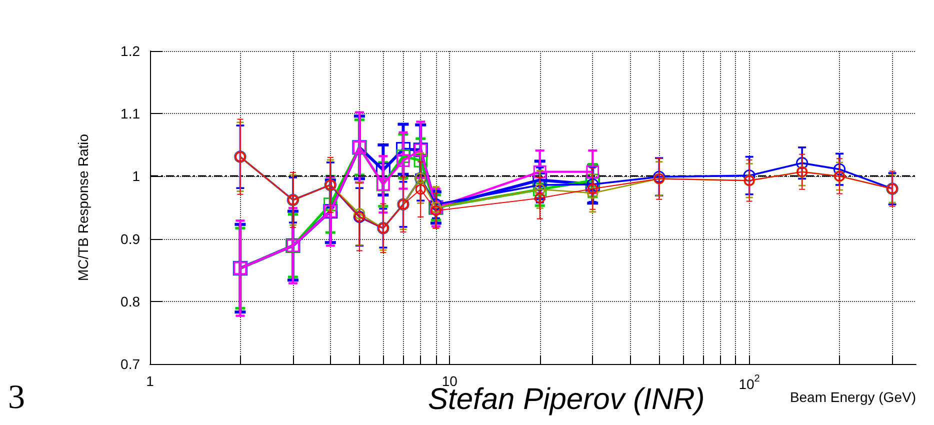  What do you see at coordinates (136, 176) in the screenshot?
I see `y-tick-label: 1` at bounding box center [136, 176].